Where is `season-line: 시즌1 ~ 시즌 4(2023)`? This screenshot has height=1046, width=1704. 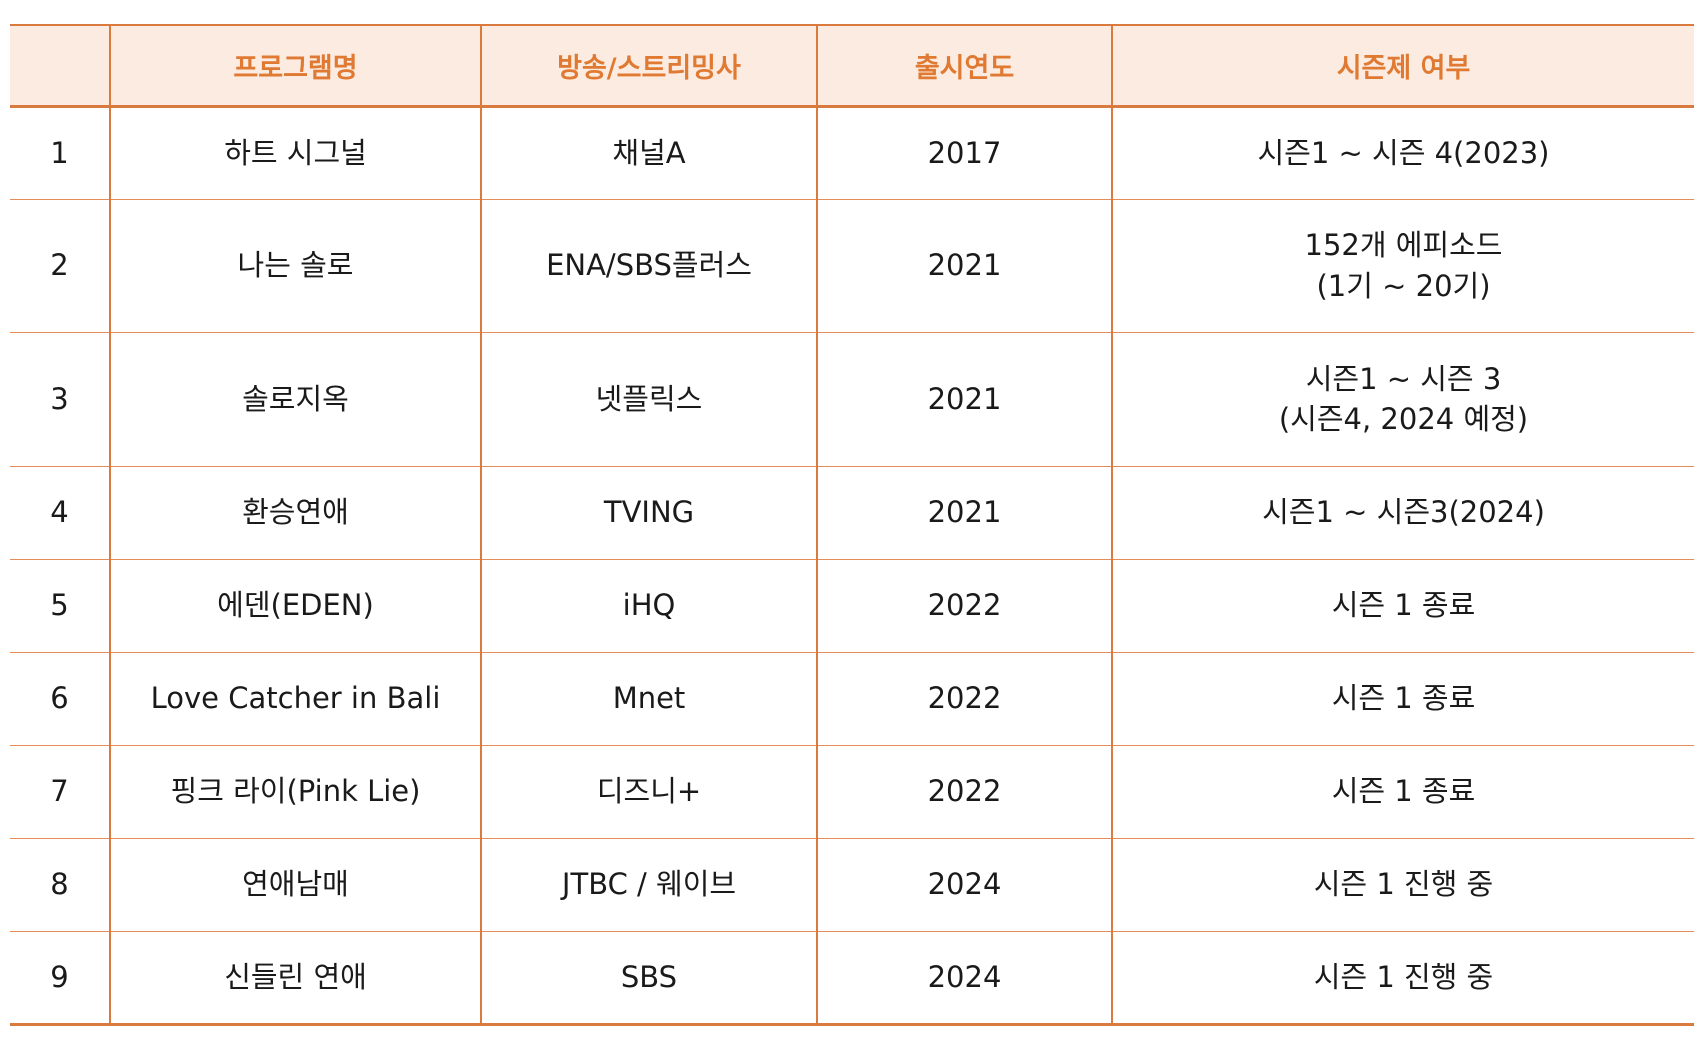
season-line: 시즌1 ~ 시즌 4(2023) is located at coordinates (1403, 152).